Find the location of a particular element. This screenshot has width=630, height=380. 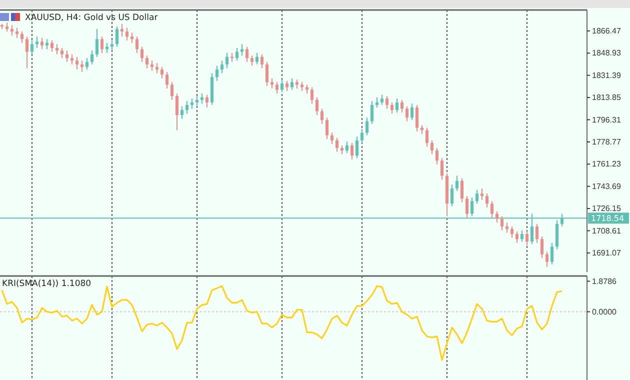

y-tick-label: 0.0000 is located at coordinates (605, 311).